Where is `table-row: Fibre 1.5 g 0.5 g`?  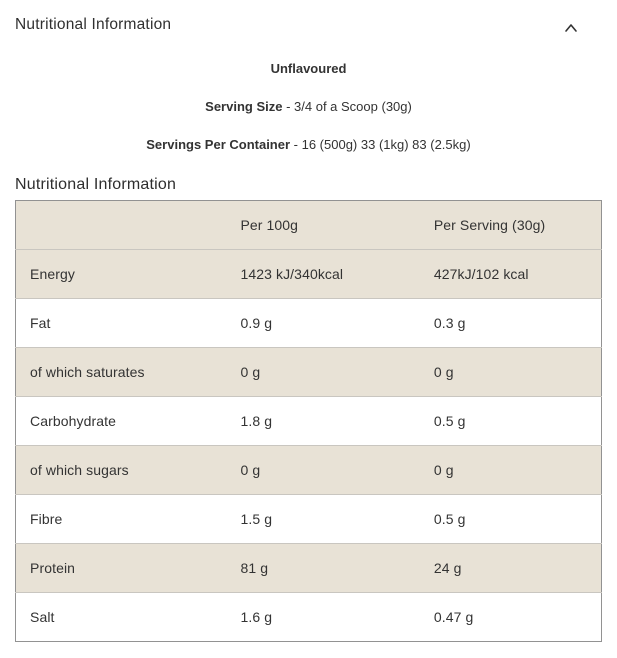
table-row: Fibre 1.5 g 0.5 g is located at coordinates (308, 519).